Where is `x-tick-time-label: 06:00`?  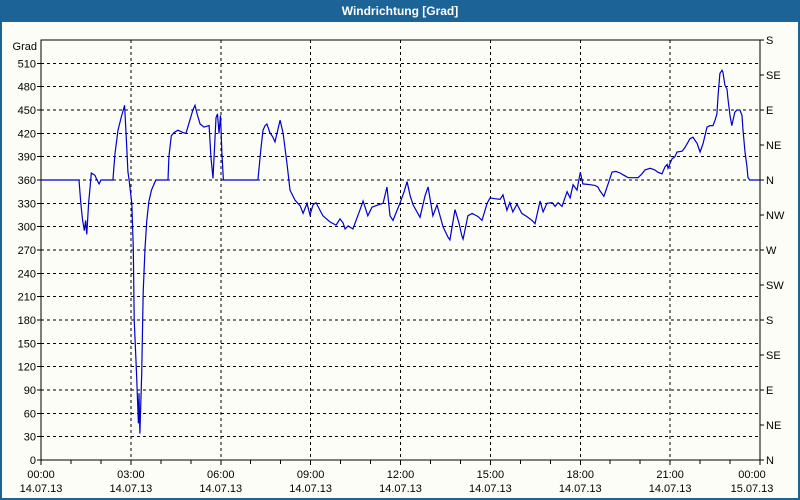 x-tick-time-label: 06:00 is located at coordinates (221, 475).